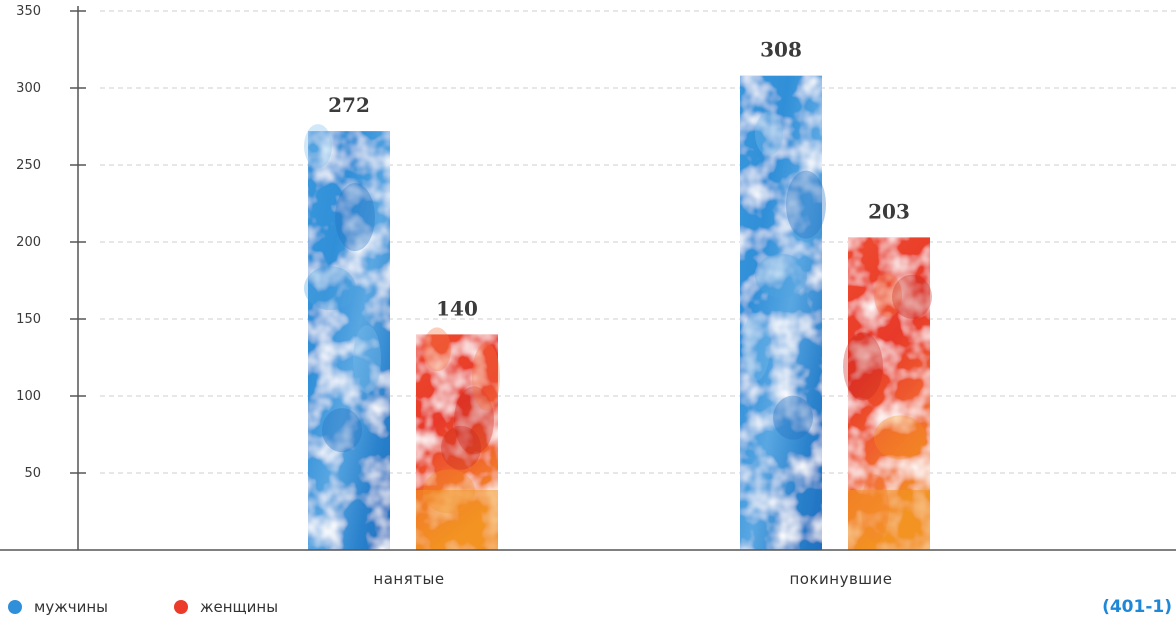 This screenshot has height=624, width=1176. What do you see at coordinates (28, 165) in the screenshot?
I see `y-tick-label-250: 250` at bounding box center [28, 165].